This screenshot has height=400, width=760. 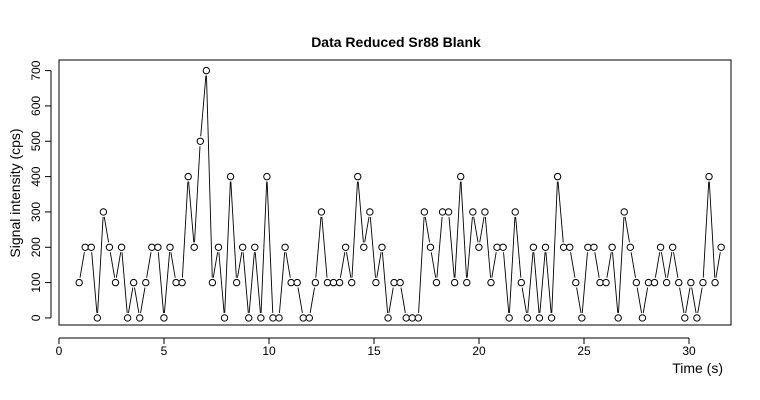 What do you see at coordinates (36, 106) in the screenshot?
I see `y-tick-label: 600` at bounding box center [36, 106].